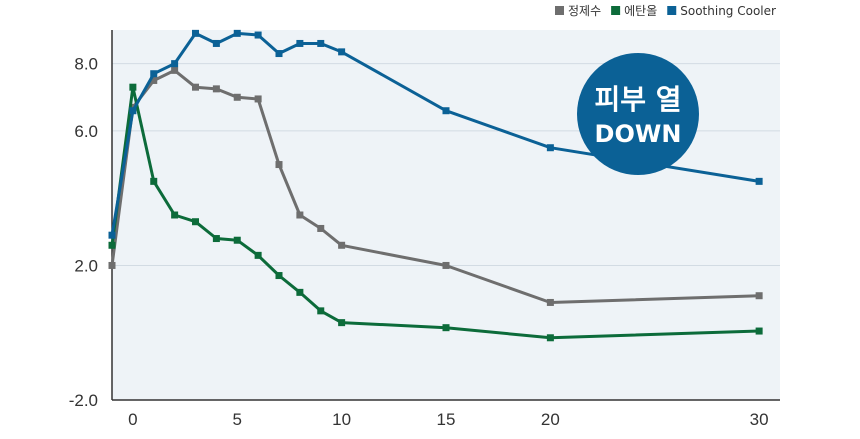 This screenshot has height=439, width=860. I want to click on x-tick-label: 10, so click(341, 419).